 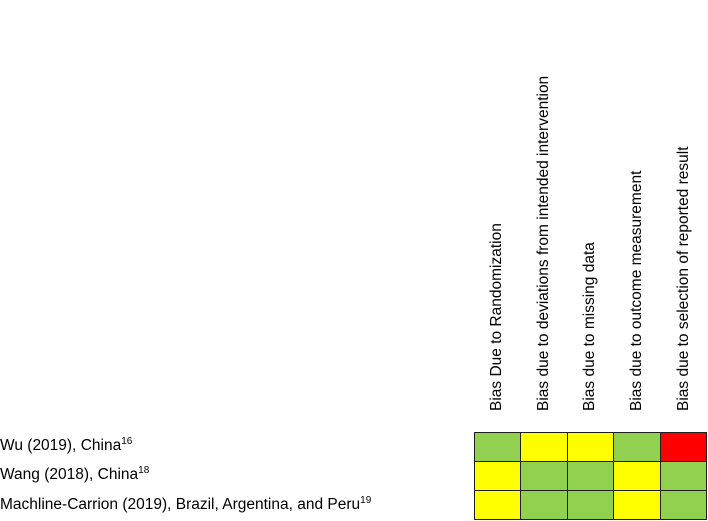 What do you see at coordinates (590, 326) in the screenshot?
I see `column-header-label: Bias due to missing data` at bounding box center [590, 326].